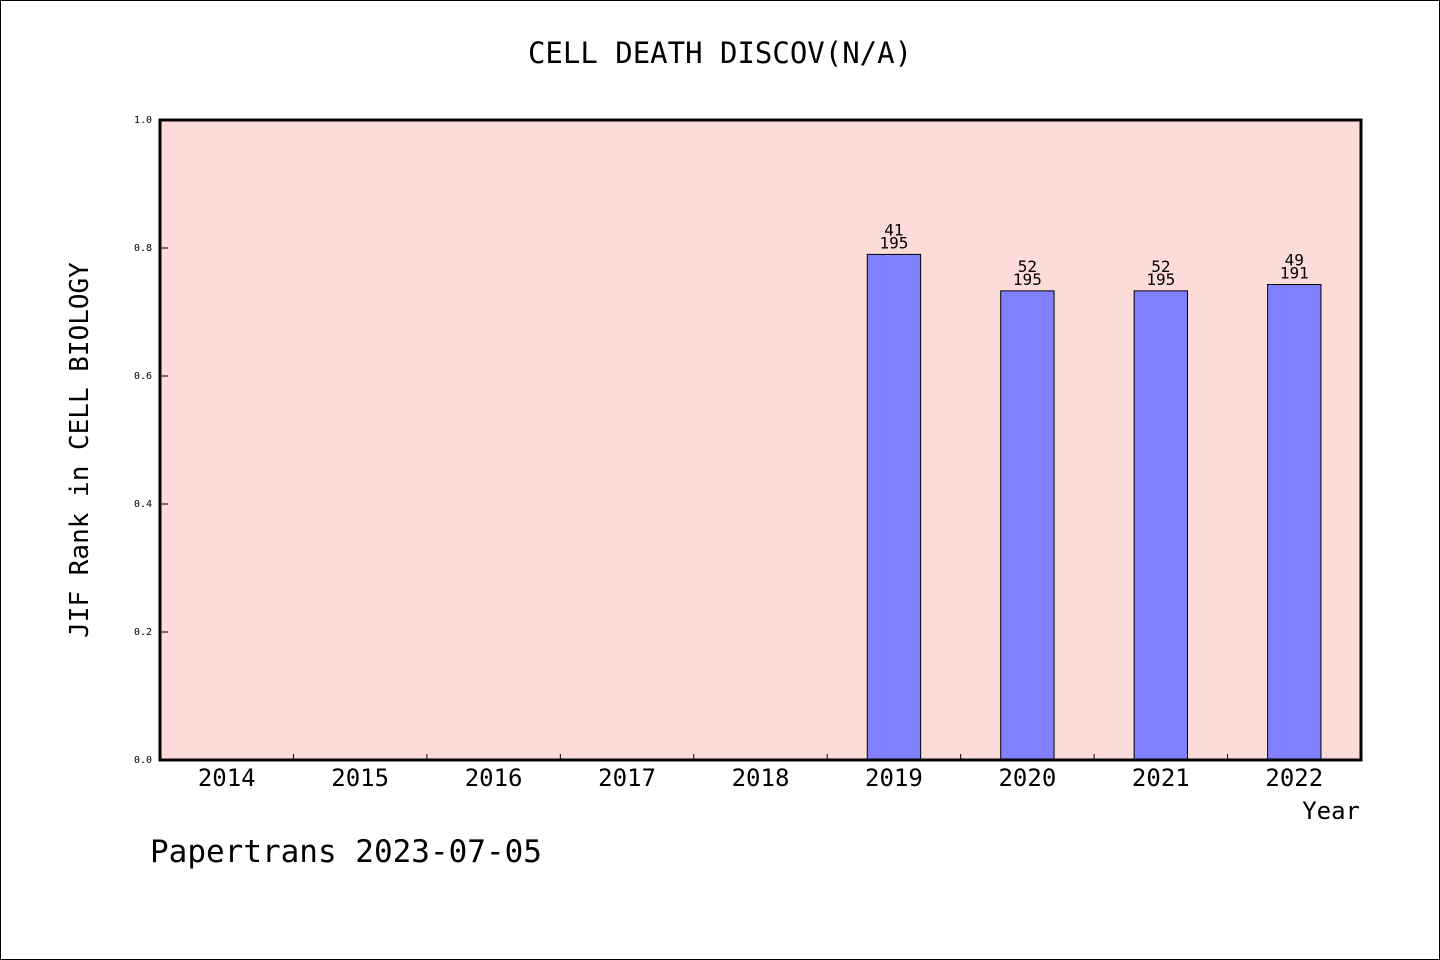 This screenshot has width=1440, height=960. Describe the element at coordinates (143, 376) in the screenshot. I see `y-tick-label: 0.6` at that location.